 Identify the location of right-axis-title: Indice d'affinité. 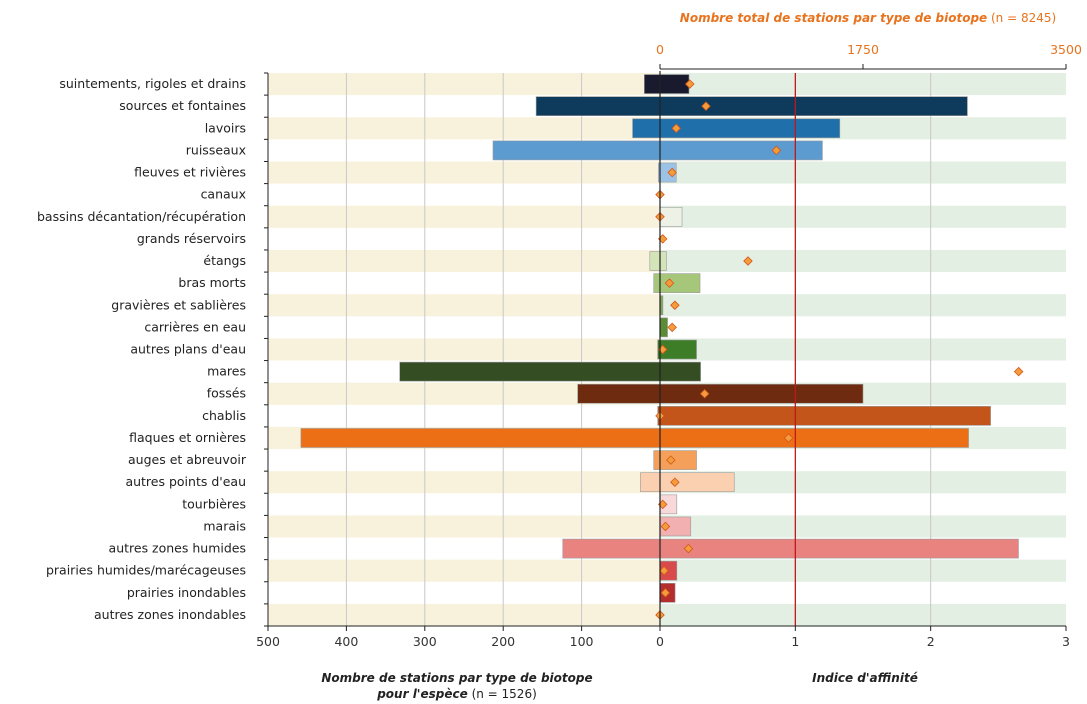
(865, 678).